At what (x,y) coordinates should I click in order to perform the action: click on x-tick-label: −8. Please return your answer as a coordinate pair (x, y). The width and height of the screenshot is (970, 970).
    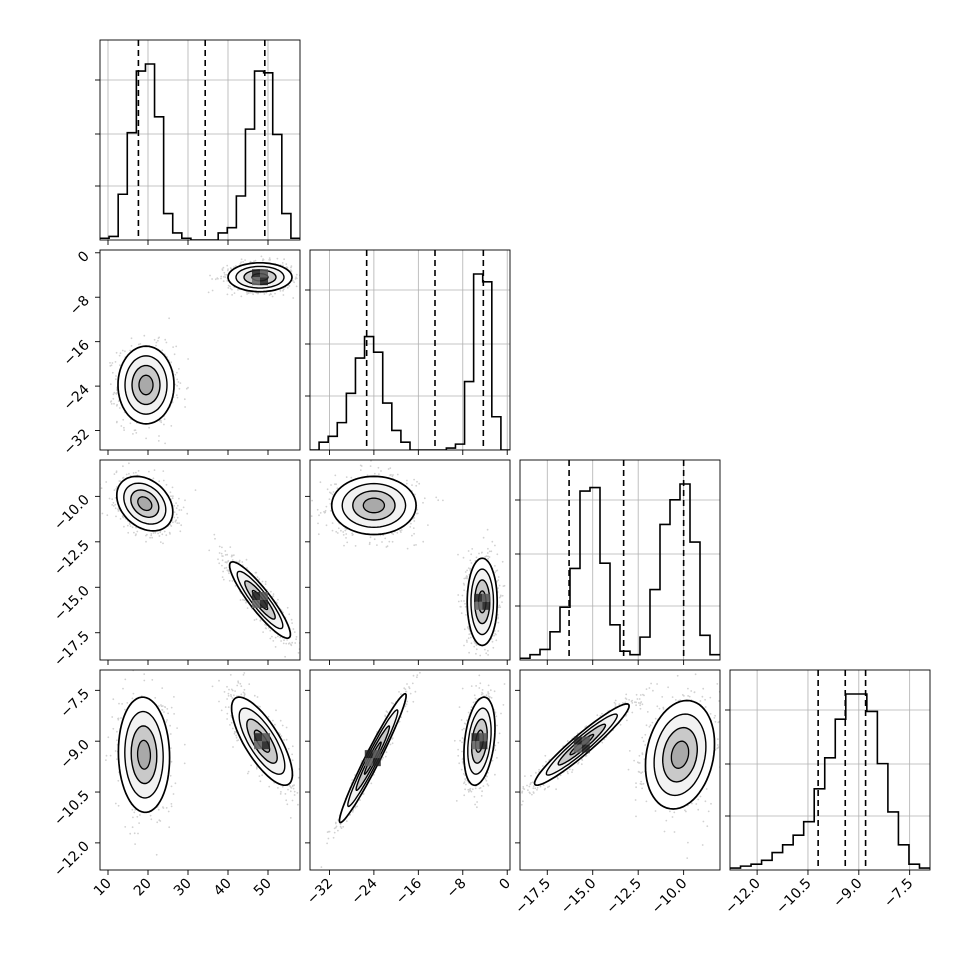
    Looking at the image, I should click on (457, 889).